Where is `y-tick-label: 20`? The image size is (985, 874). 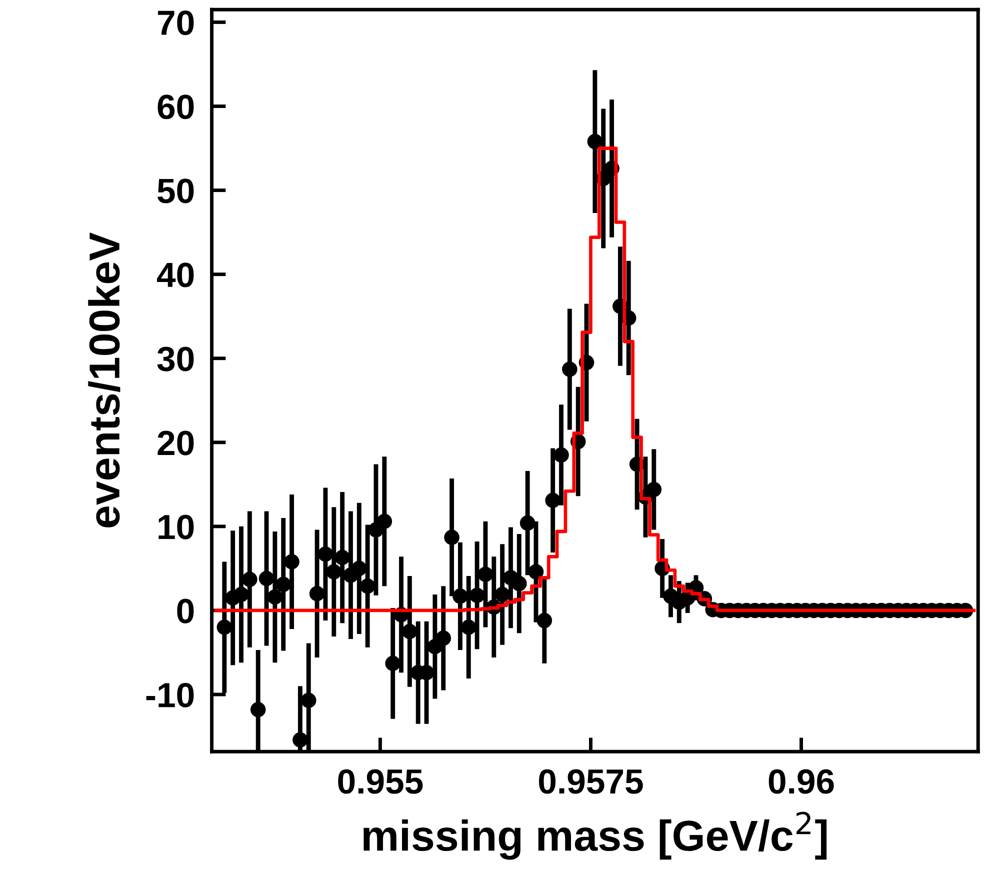
y-tick-label: 20 is located at coordinates (176, 443).